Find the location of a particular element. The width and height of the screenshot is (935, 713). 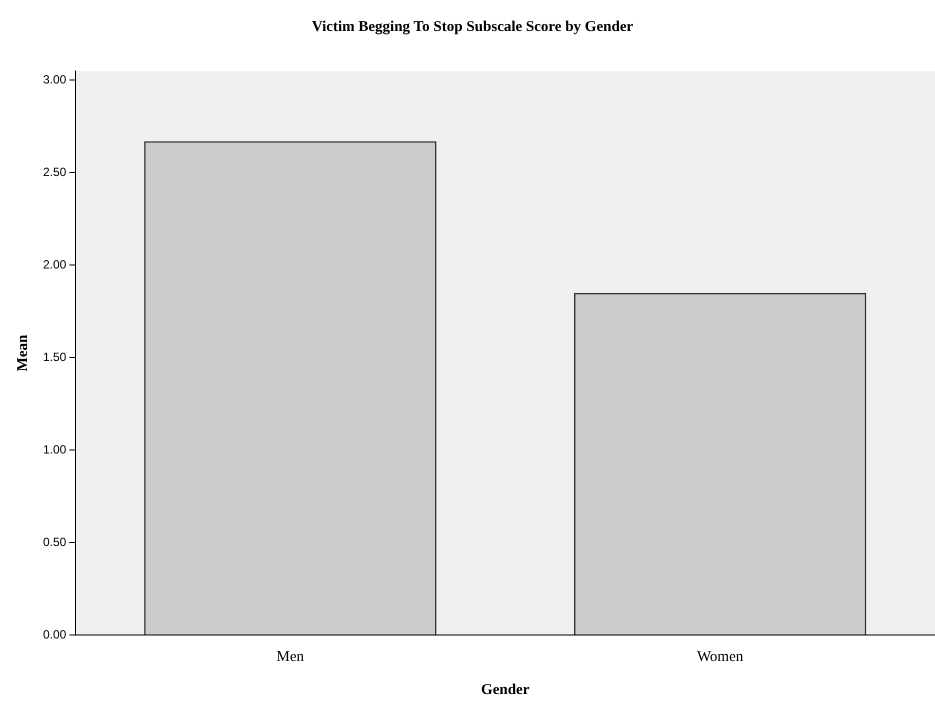

x-axis-title: Gender is located at coordinates (505, 690).